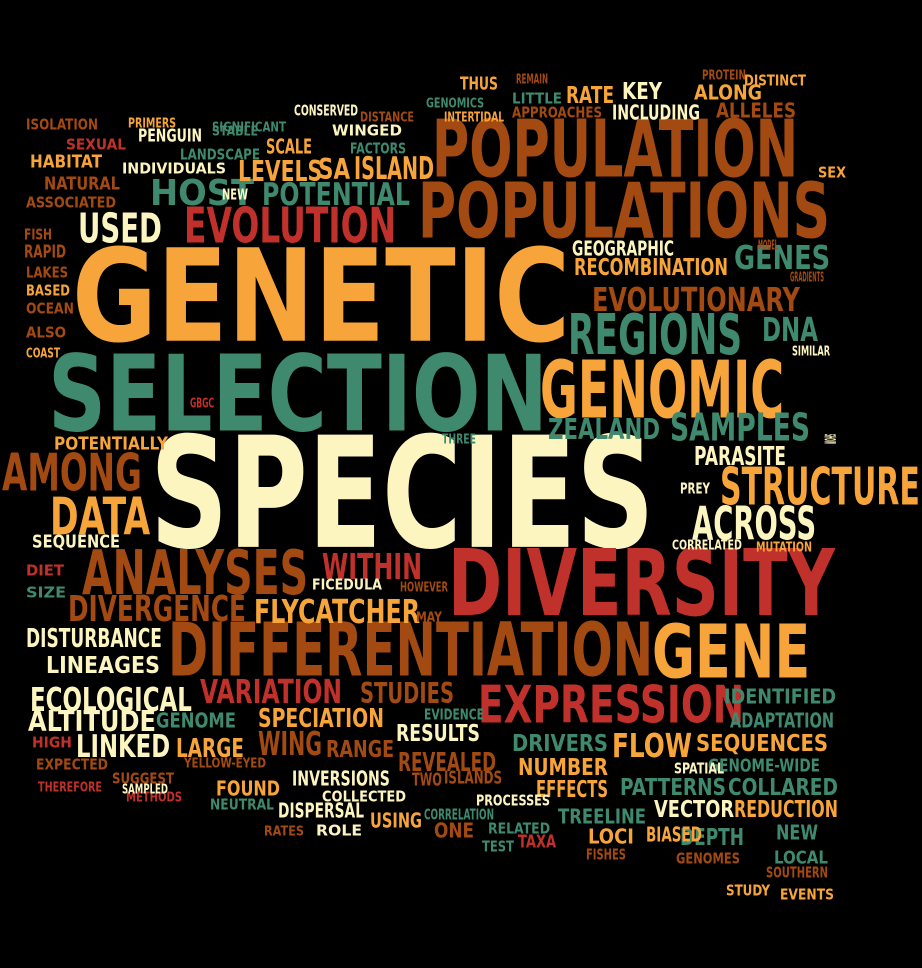 This screenshot has width=922, height=968. I want to click on word-cloud-word: SIMILAR, so click(811, 351).